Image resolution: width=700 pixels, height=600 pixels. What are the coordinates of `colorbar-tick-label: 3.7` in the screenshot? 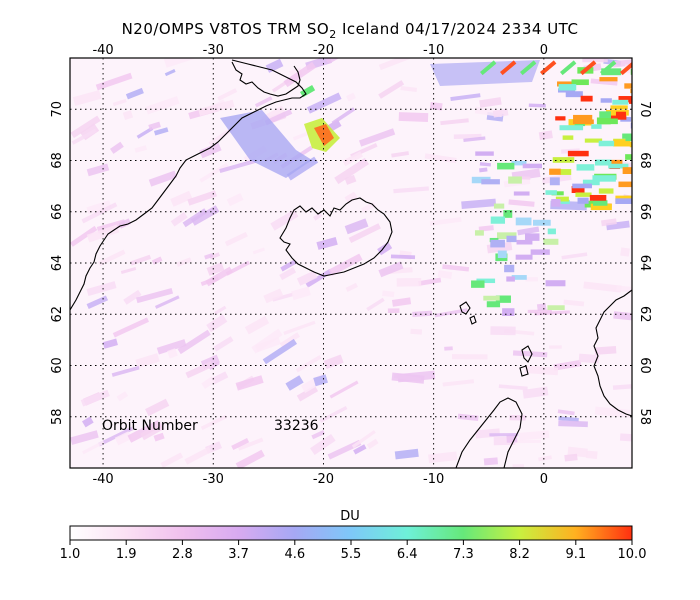 It's located at (238, 554).